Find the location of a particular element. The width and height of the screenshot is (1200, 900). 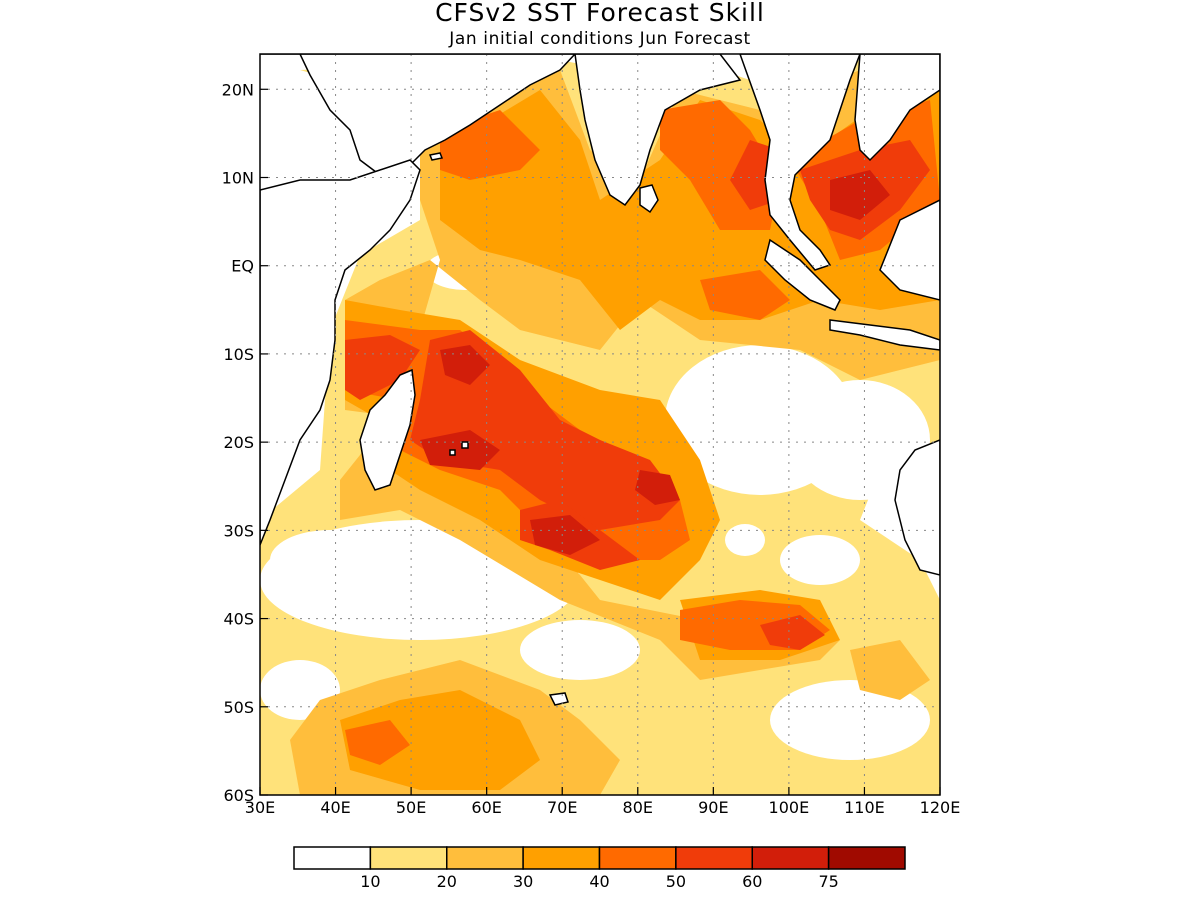

y-tick-label: EQ is located at coordinates (242, 266).